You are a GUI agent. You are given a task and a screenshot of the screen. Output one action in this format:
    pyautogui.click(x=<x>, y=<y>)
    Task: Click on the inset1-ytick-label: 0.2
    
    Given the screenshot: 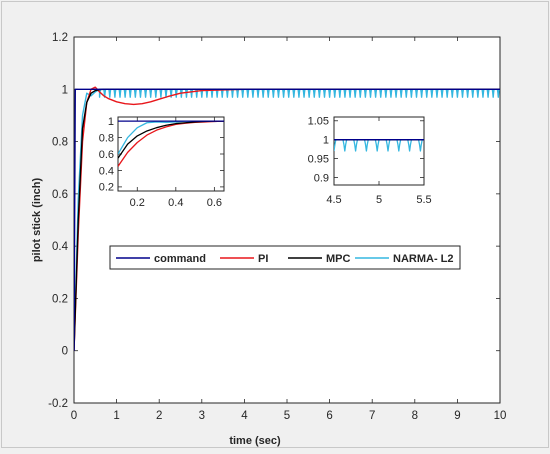 What is the action you would take?
    pyautogui.click(x=106, y=188)
    